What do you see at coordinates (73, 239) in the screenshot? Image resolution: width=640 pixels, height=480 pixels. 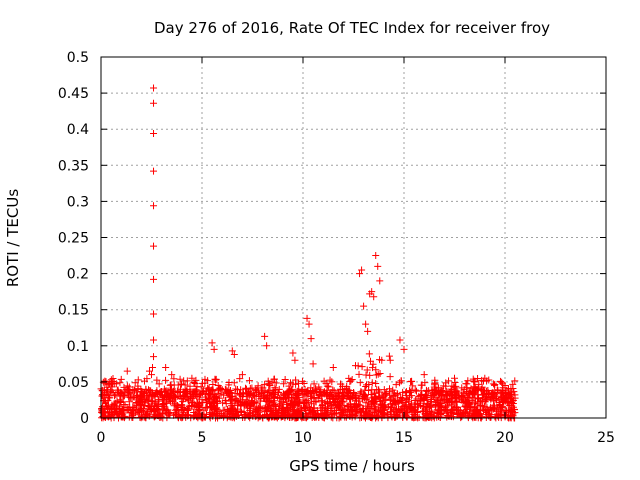 I see `y-tick-label: 0.25` at bounding box center [73, 239].